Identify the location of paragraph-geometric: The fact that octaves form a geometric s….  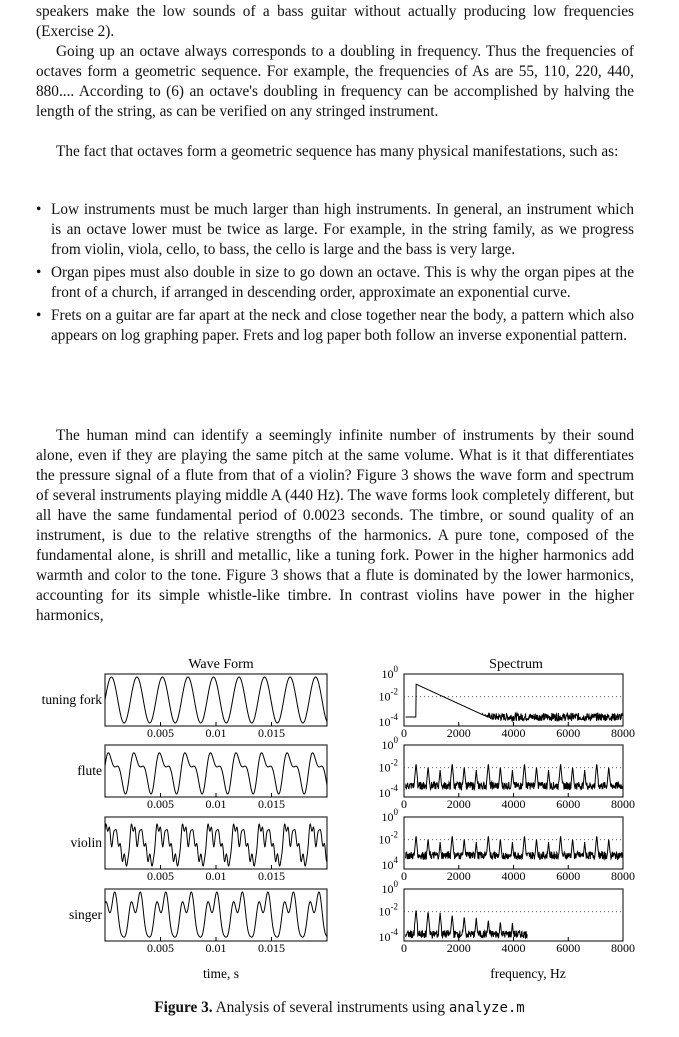
(337, 151).